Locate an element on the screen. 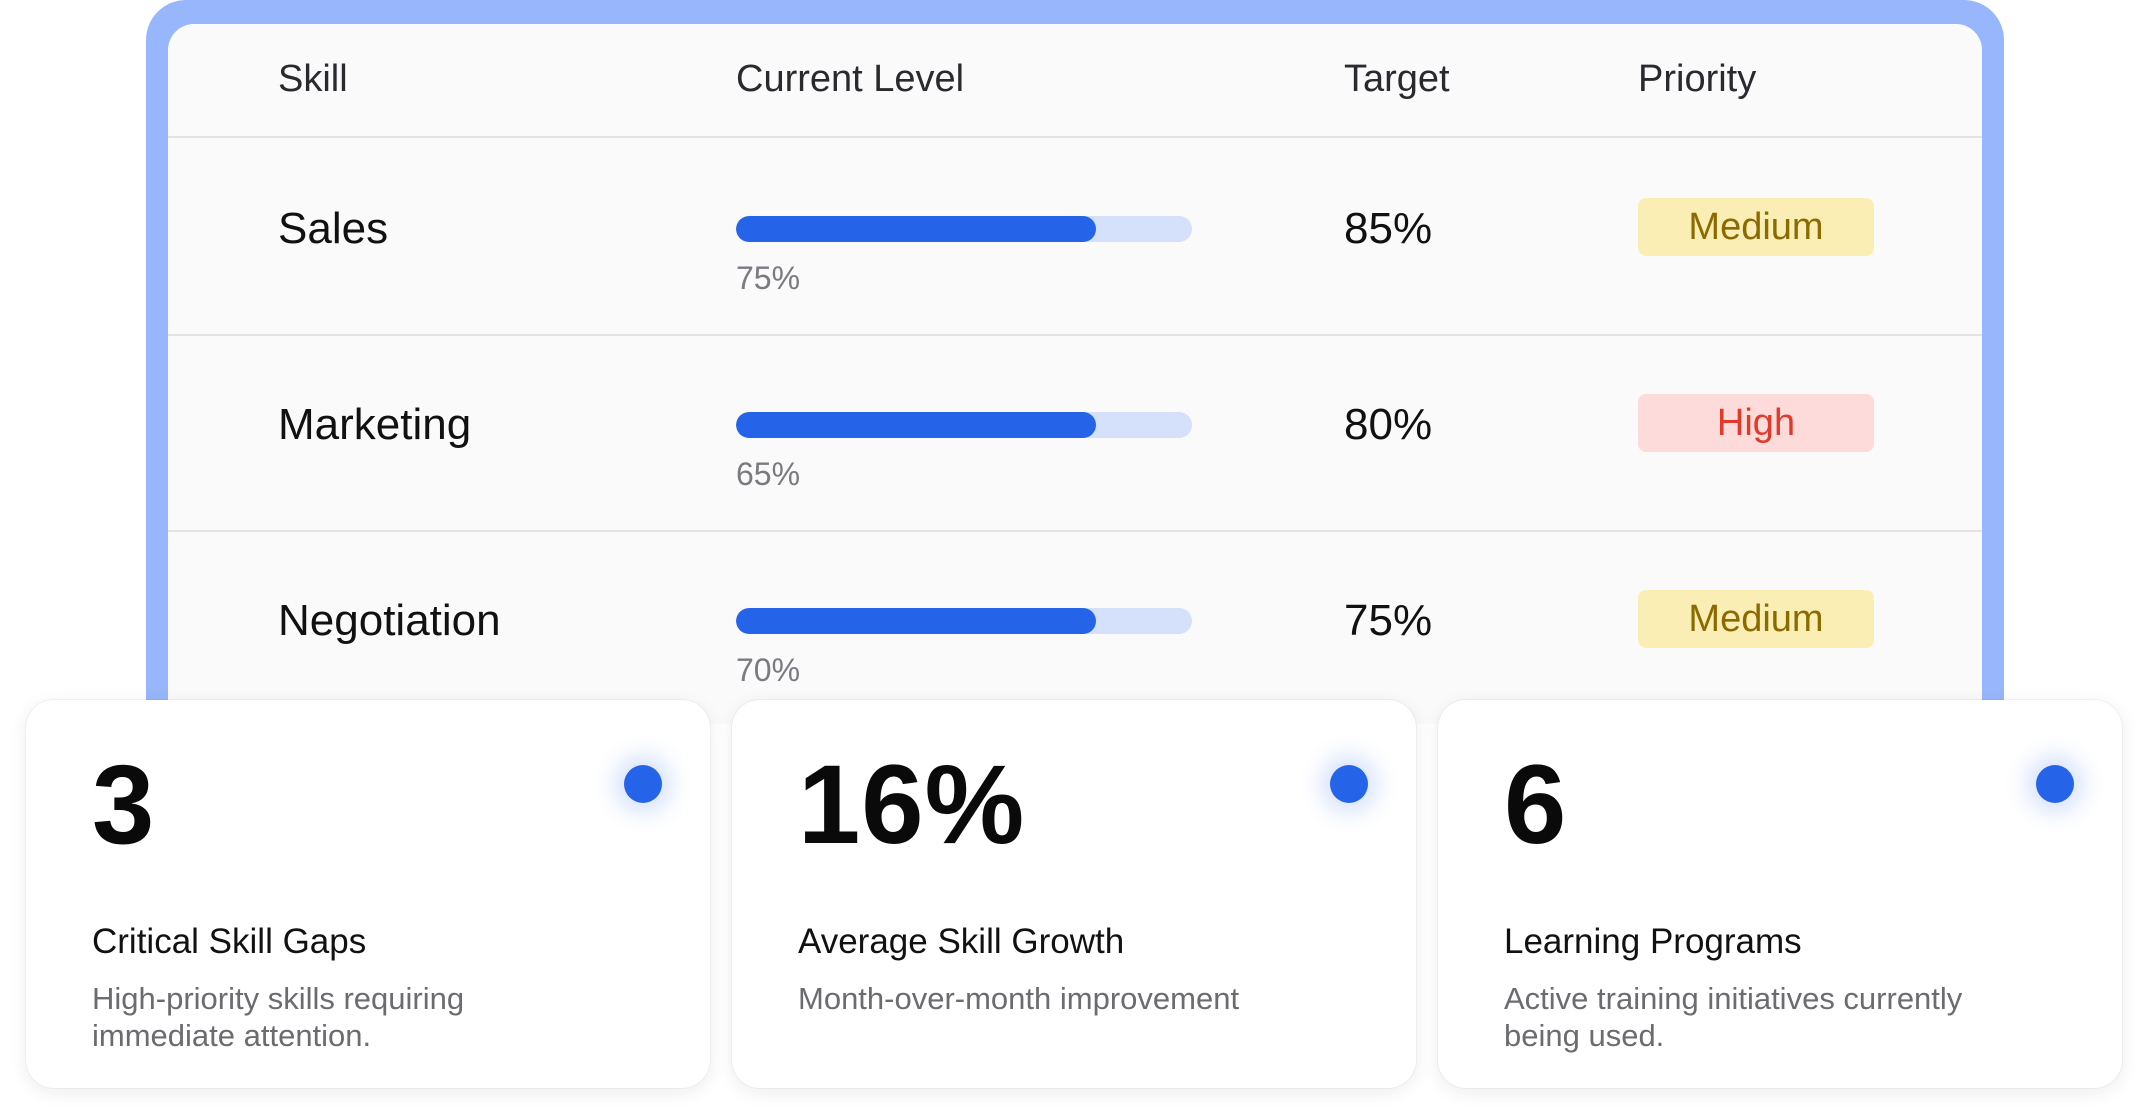 This screenshot has width=2144, height=1120. stat-value: 16% is located at coordinates (912, 804).